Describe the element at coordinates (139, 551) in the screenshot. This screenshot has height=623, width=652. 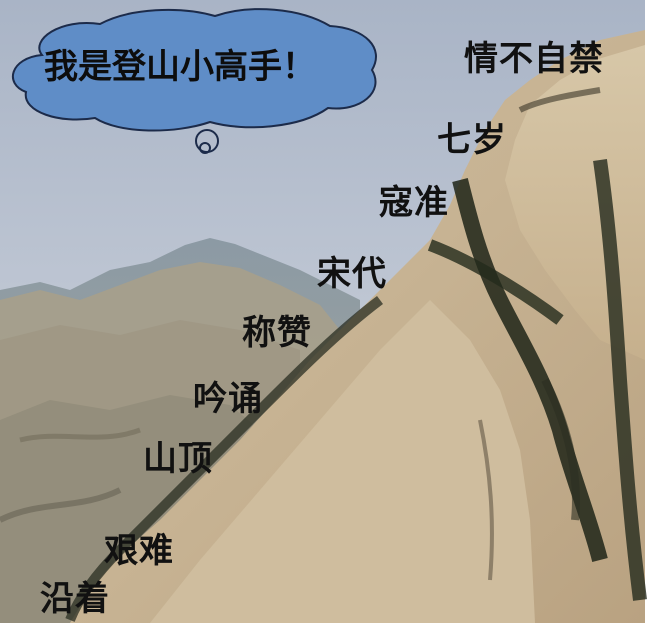
I see `word-label: 艰难` at that location.